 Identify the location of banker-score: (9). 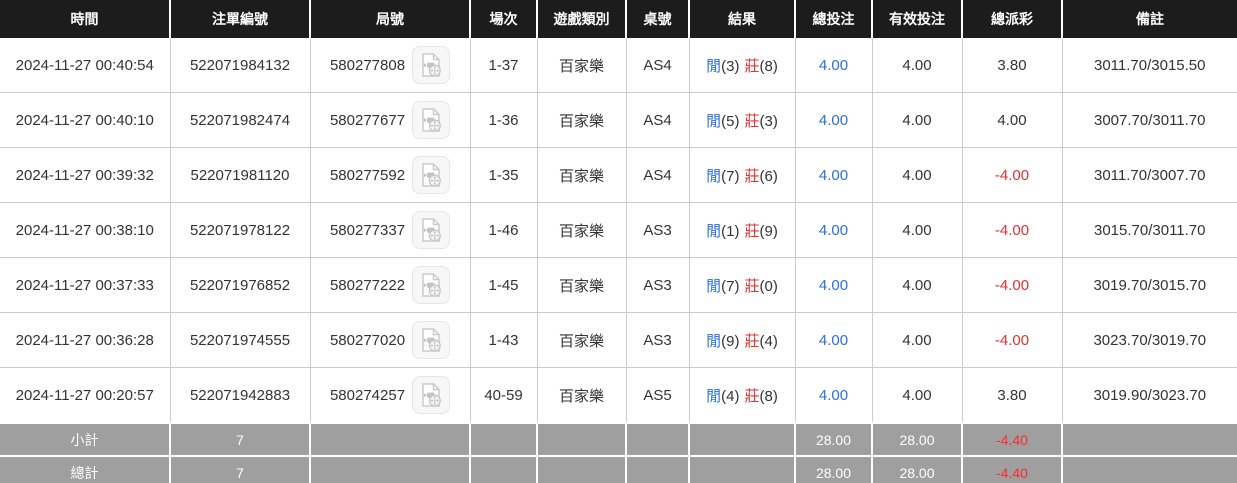
(768, 231).